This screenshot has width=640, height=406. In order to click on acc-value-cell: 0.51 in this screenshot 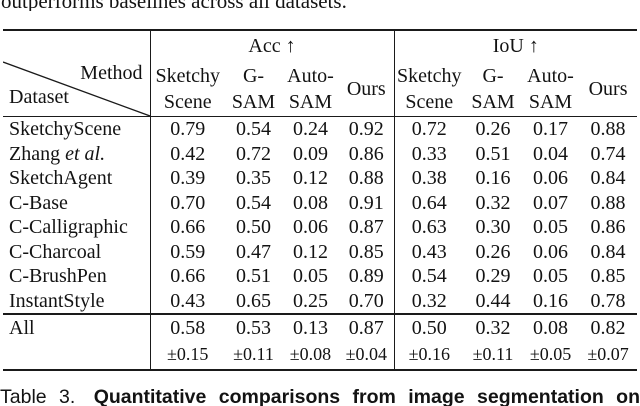, I will do `click(253, 276)`.